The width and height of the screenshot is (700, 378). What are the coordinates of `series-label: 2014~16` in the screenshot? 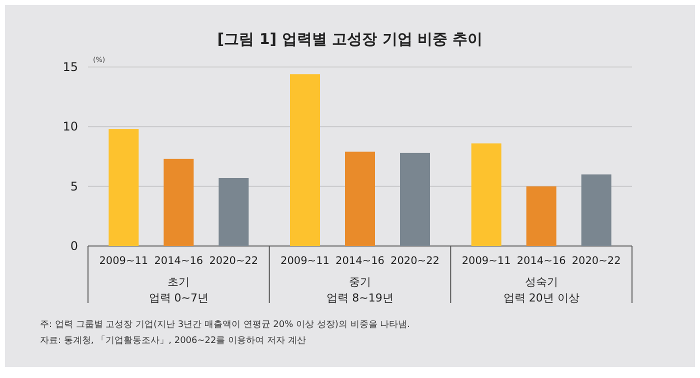 It's located at (541, 261).